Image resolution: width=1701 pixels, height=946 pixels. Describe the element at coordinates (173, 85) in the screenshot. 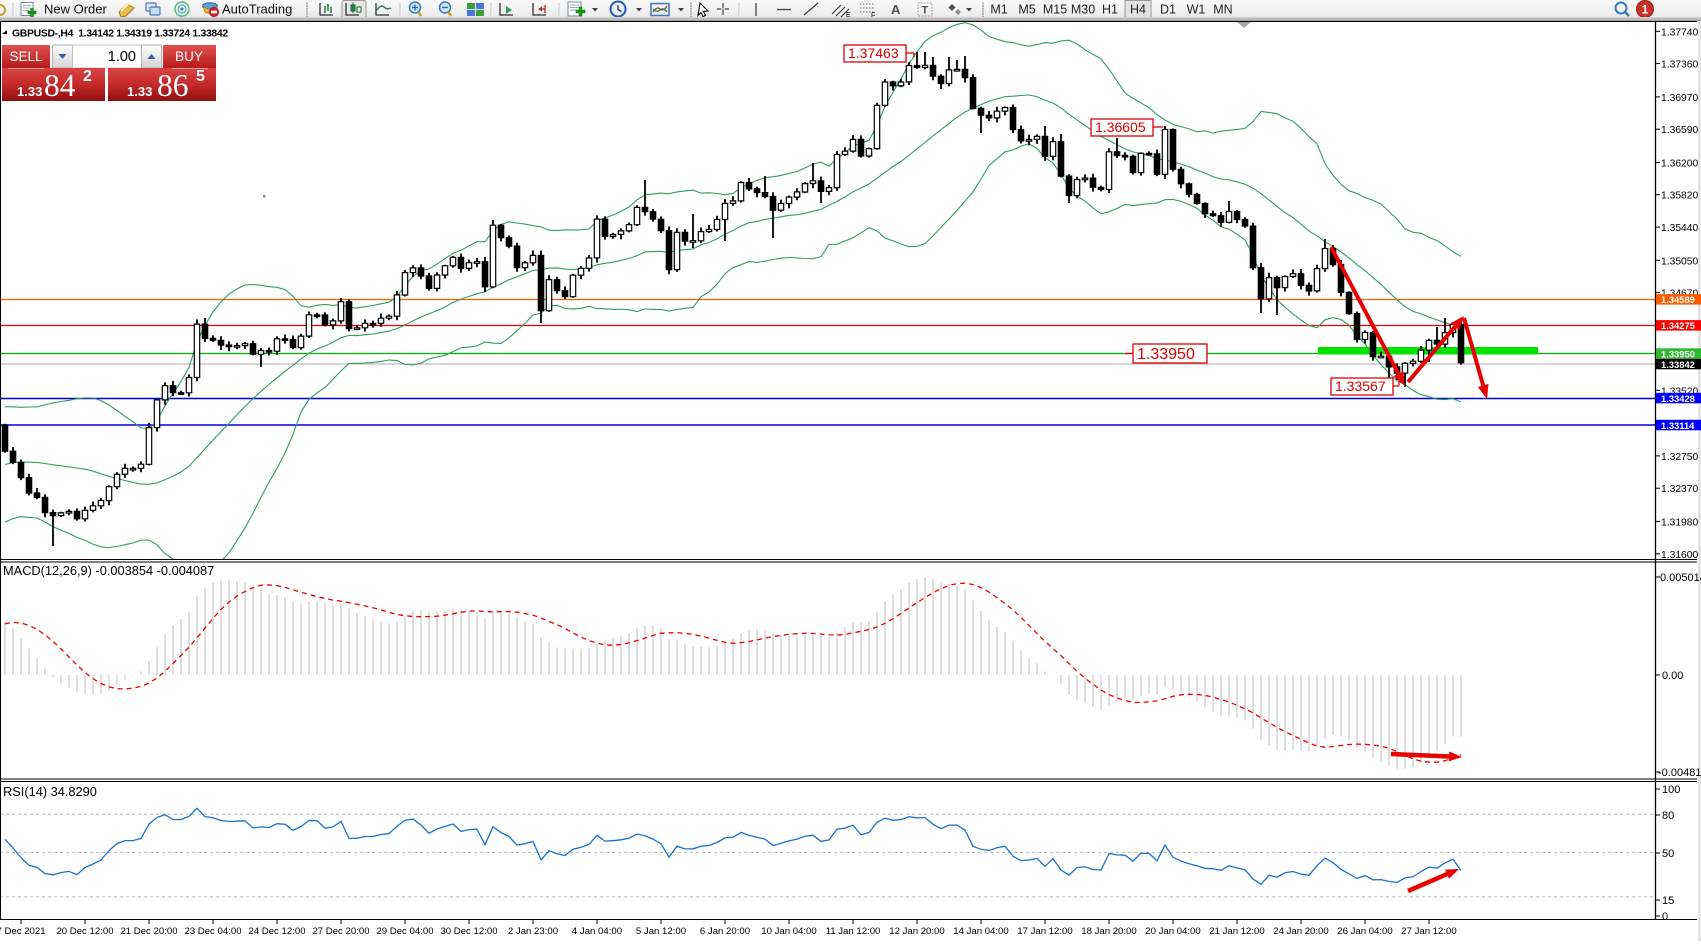

I see `svg-text: 86` at that location.